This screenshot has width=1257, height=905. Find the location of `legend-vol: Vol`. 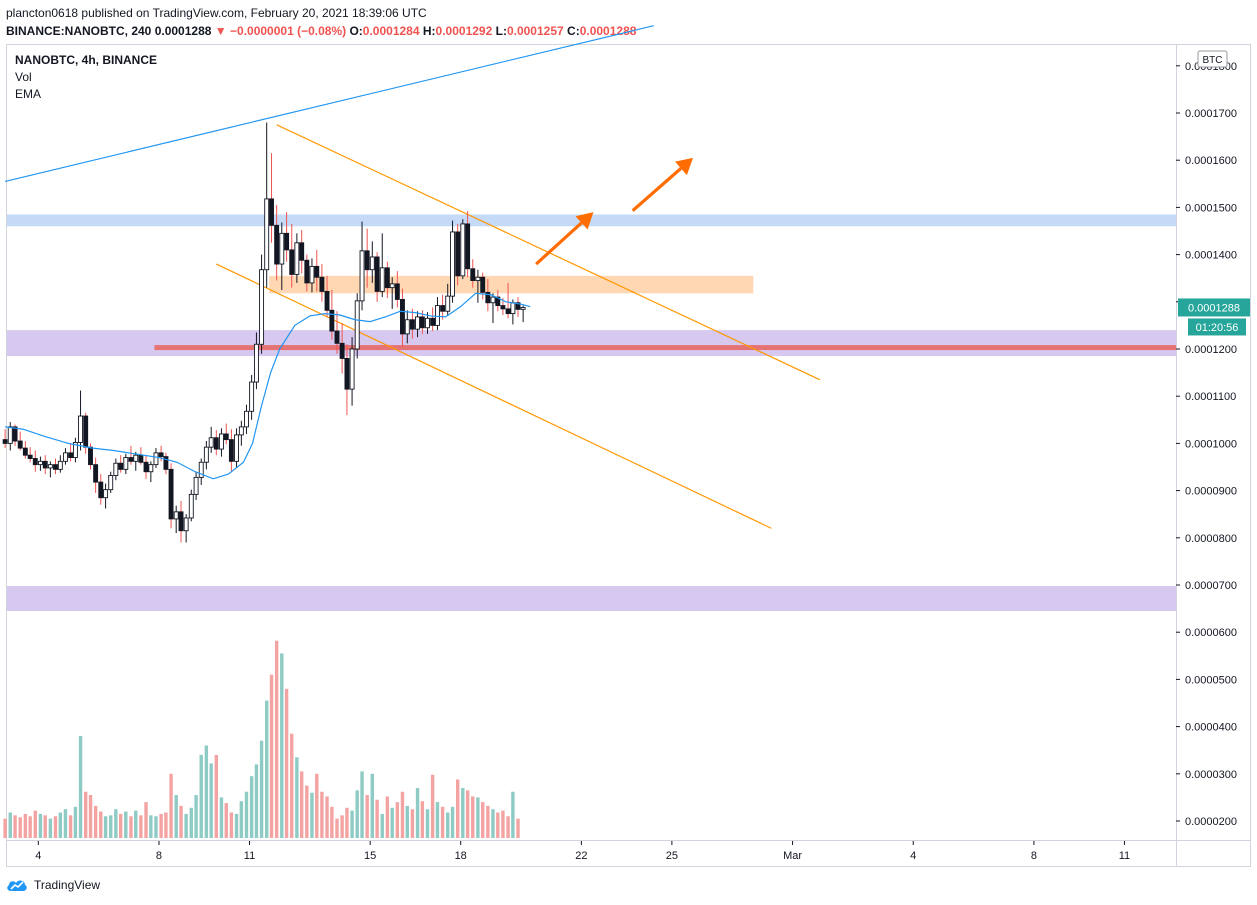

legend-vol: Vol is located at coordinates (23, 77).